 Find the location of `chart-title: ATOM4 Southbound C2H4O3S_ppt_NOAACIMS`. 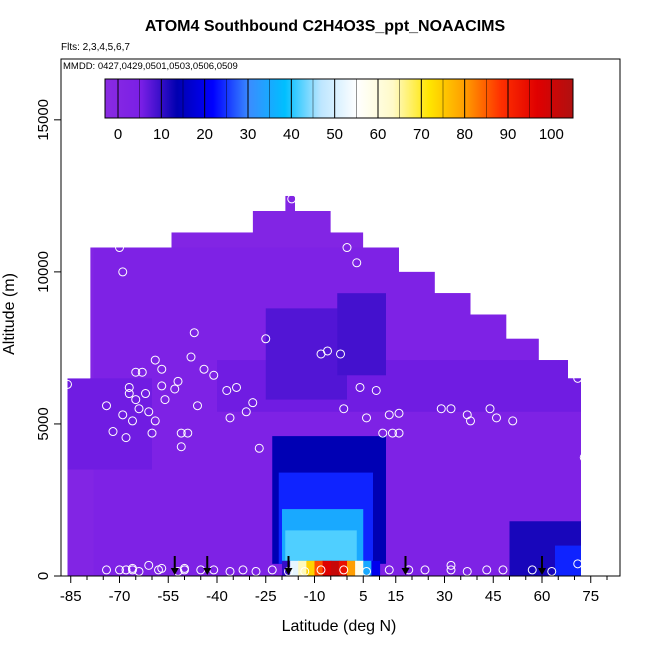

chart-title: ATOM4 Southbound C2H4O3S_ppt_NOAACIMS is located at coordinates (325, 26).